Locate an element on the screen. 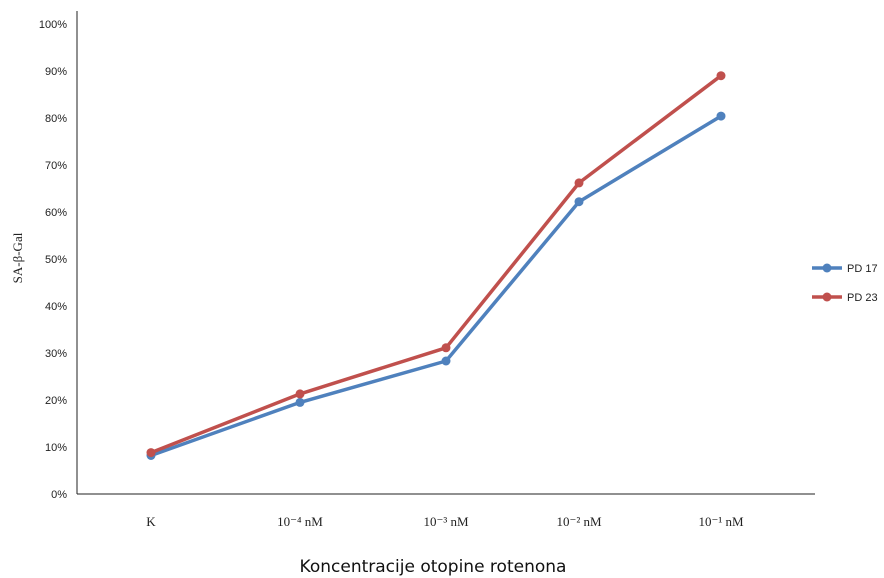 The image size is (884, 578). y-tick-label: 20% is located at coordinates (56, 401).